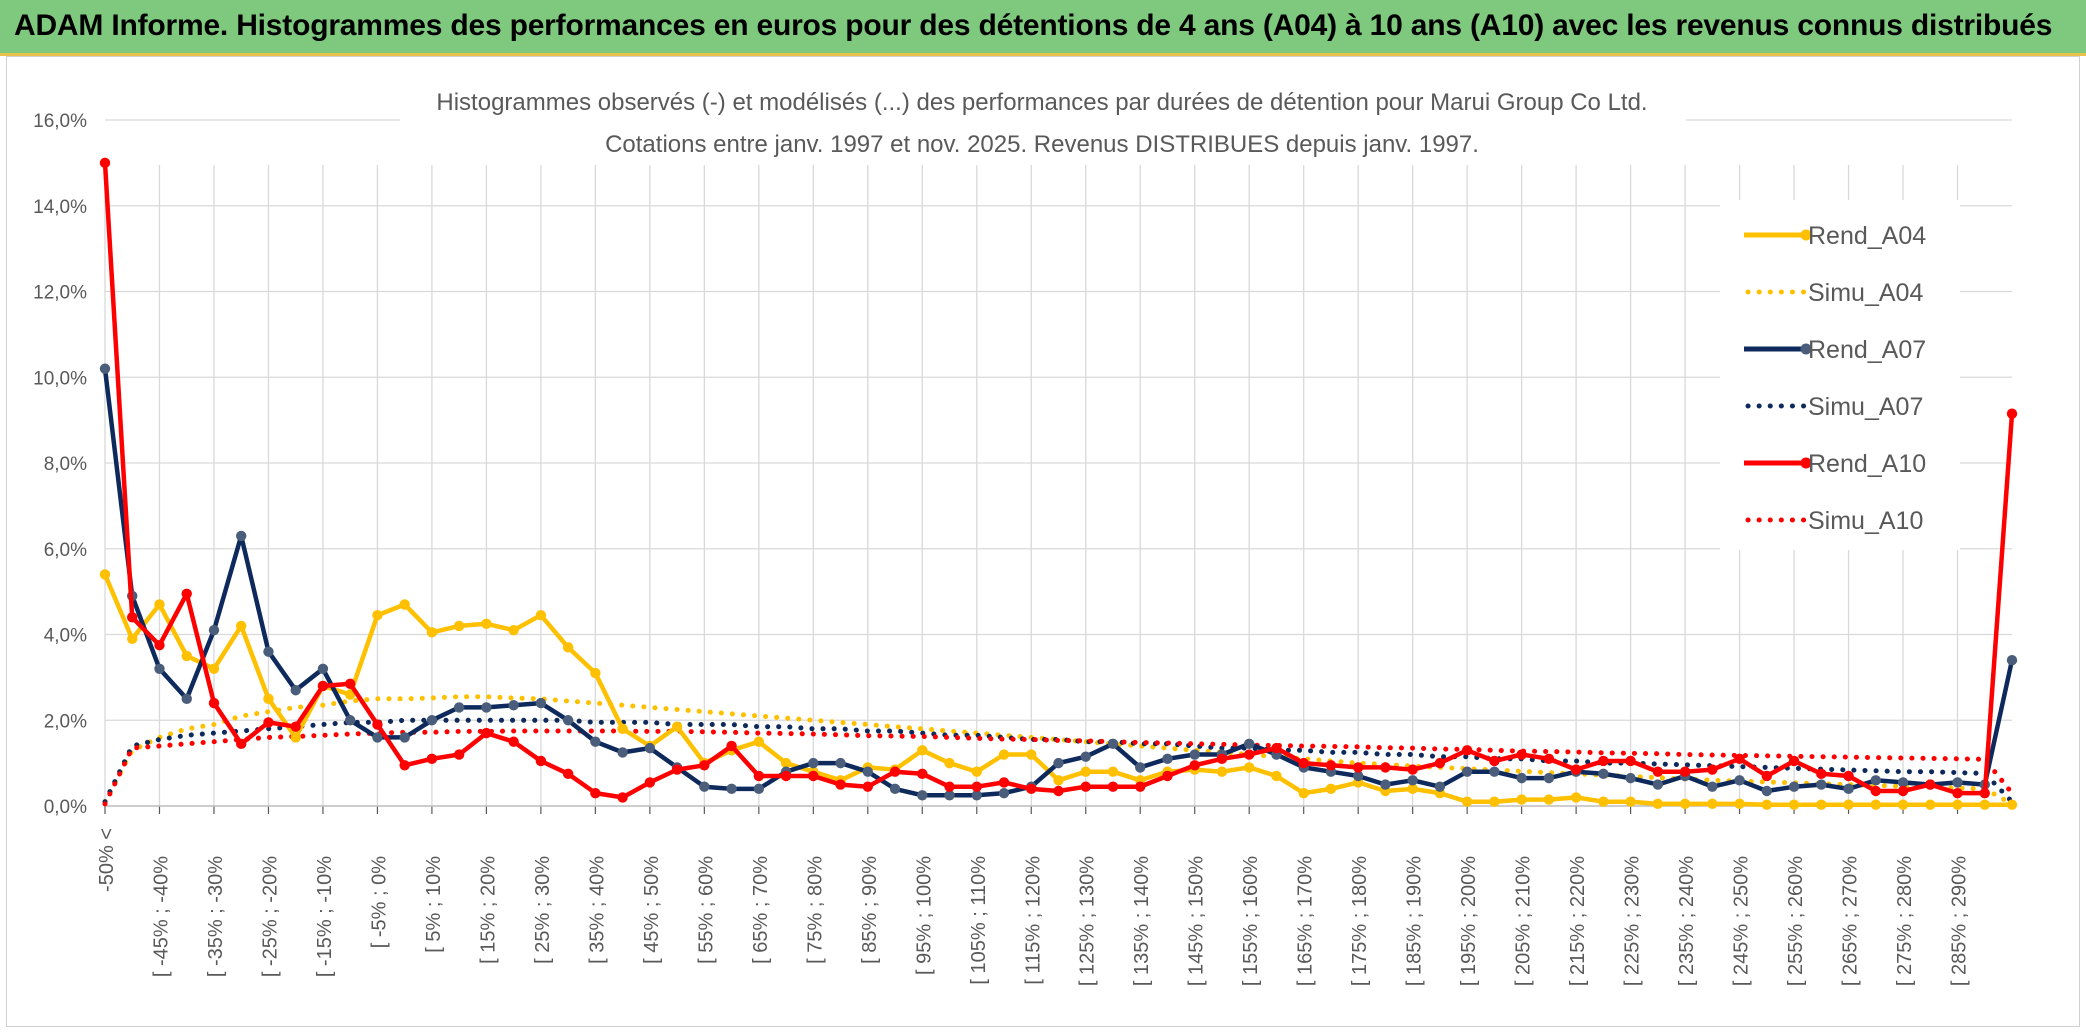 Image resolution: width=2086 pixels, height=1033 pixels. What do you see at coordinates (815, 910) in the screenshot?
I see `x-tick-label: [ 75% ; 80%` at bounding box center [815, 910].